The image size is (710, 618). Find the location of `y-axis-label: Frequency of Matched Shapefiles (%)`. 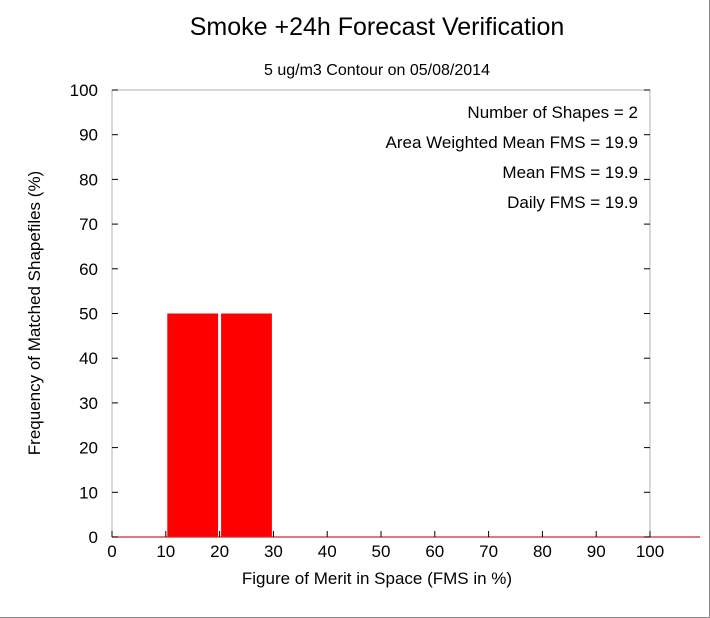

y-axis-label: Frequency of Matched Shapefiles (%) is located at coordinates (34, 313).